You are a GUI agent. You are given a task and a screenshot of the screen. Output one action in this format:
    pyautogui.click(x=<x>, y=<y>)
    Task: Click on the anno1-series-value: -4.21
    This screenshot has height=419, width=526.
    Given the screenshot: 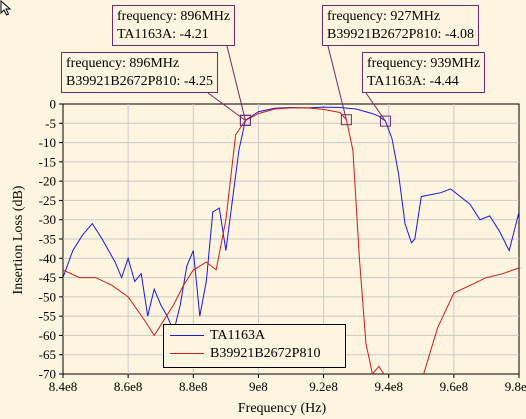 What is the action you would take?
    pyautogui.click(x=194, y=34)
    